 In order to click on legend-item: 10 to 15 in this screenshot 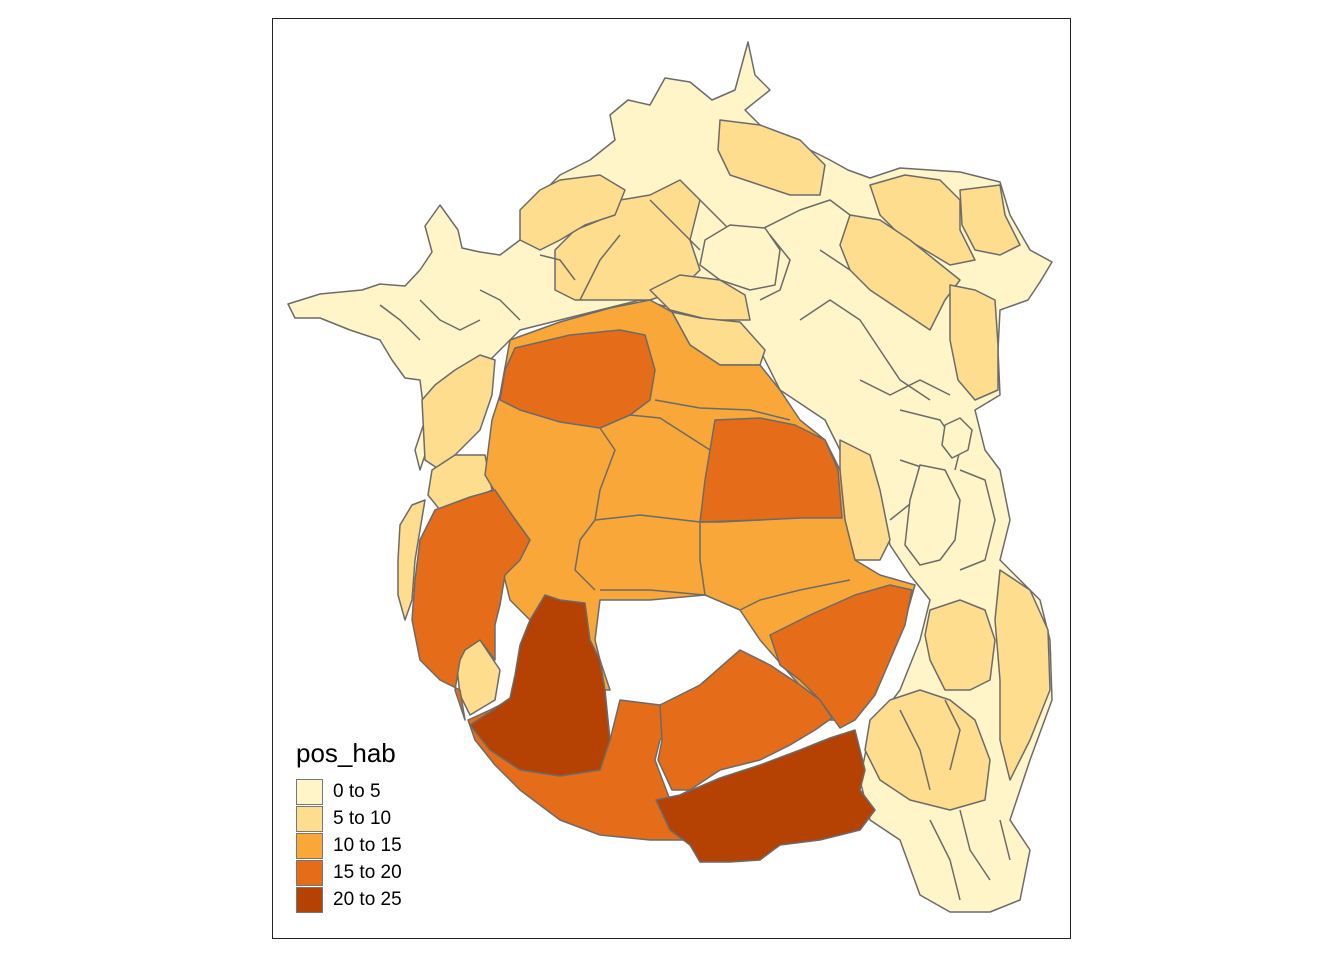, I will do `click(349, 845)`.